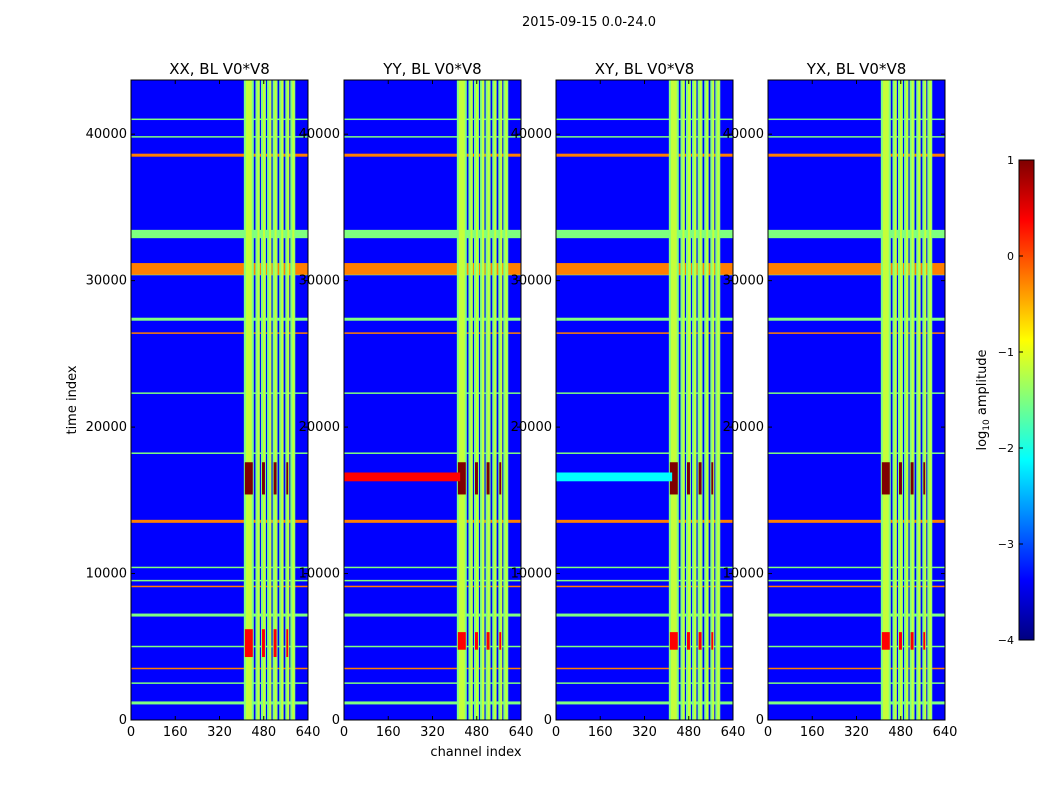 This screenshot has height=800, width=1050. I want to click on colorbar-tick-label: −2, so click(1006, 448).